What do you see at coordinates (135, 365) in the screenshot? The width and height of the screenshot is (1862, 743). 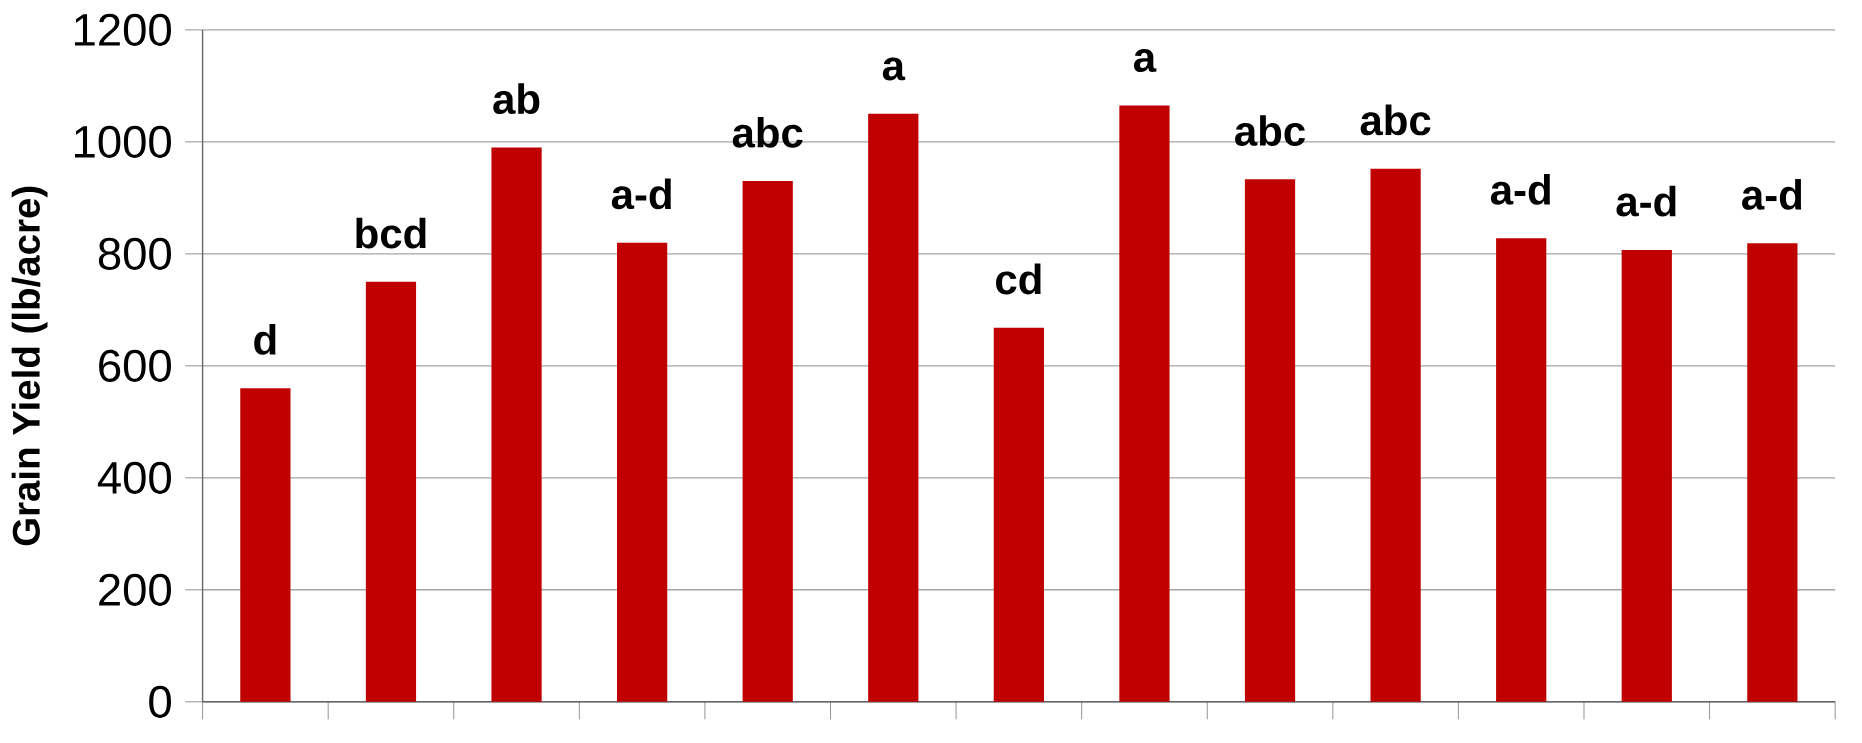 I see `y-tick-label: 600` at bounding box center [135, 365].